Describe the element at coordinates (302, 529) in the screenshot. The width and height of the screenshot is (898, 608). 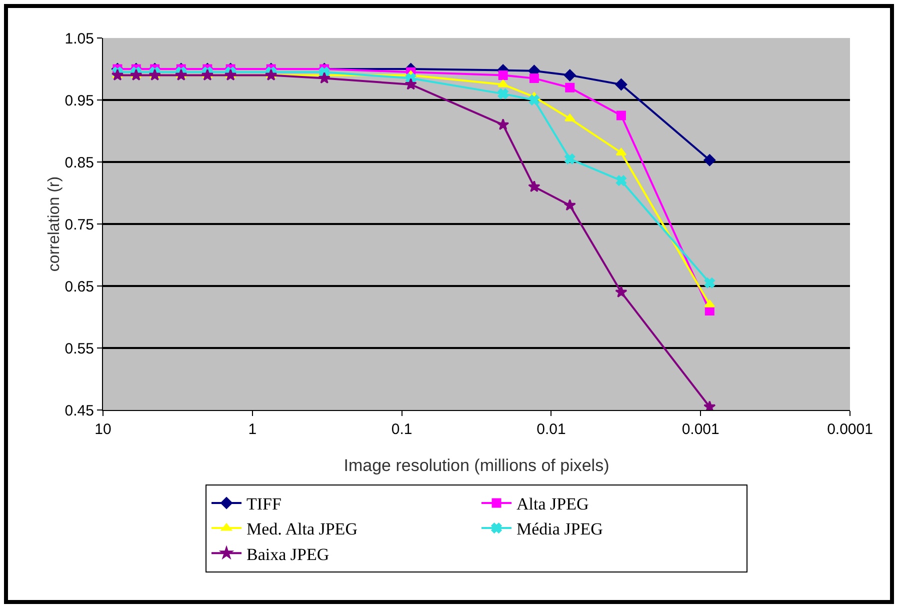
I see `legend-label: Med. Alta JPEG` at that location.